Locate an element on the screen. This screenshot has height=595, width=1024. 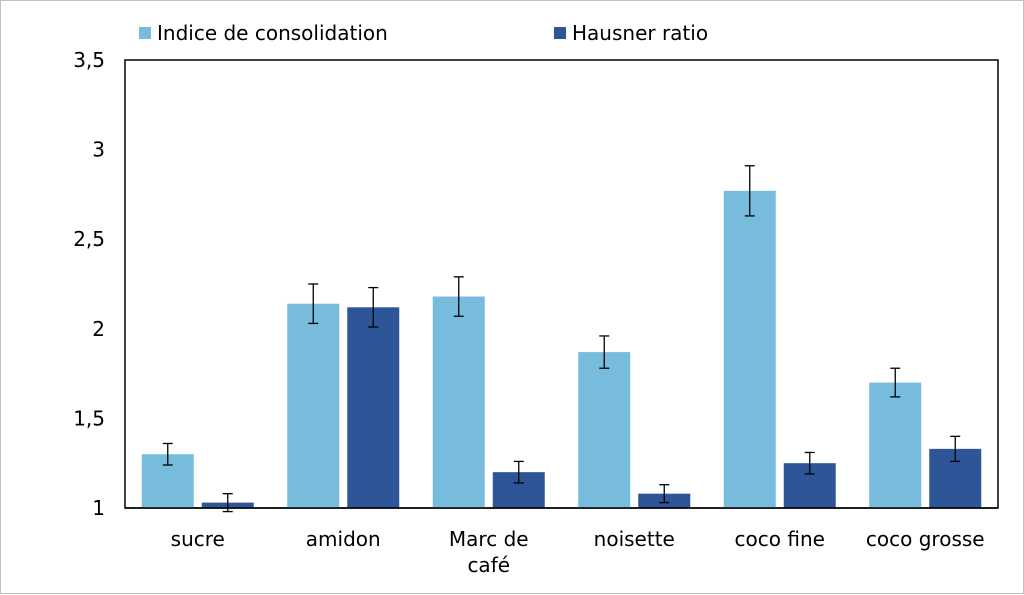
legend-label: Hausner ratio is located at coordinates (640, 33).